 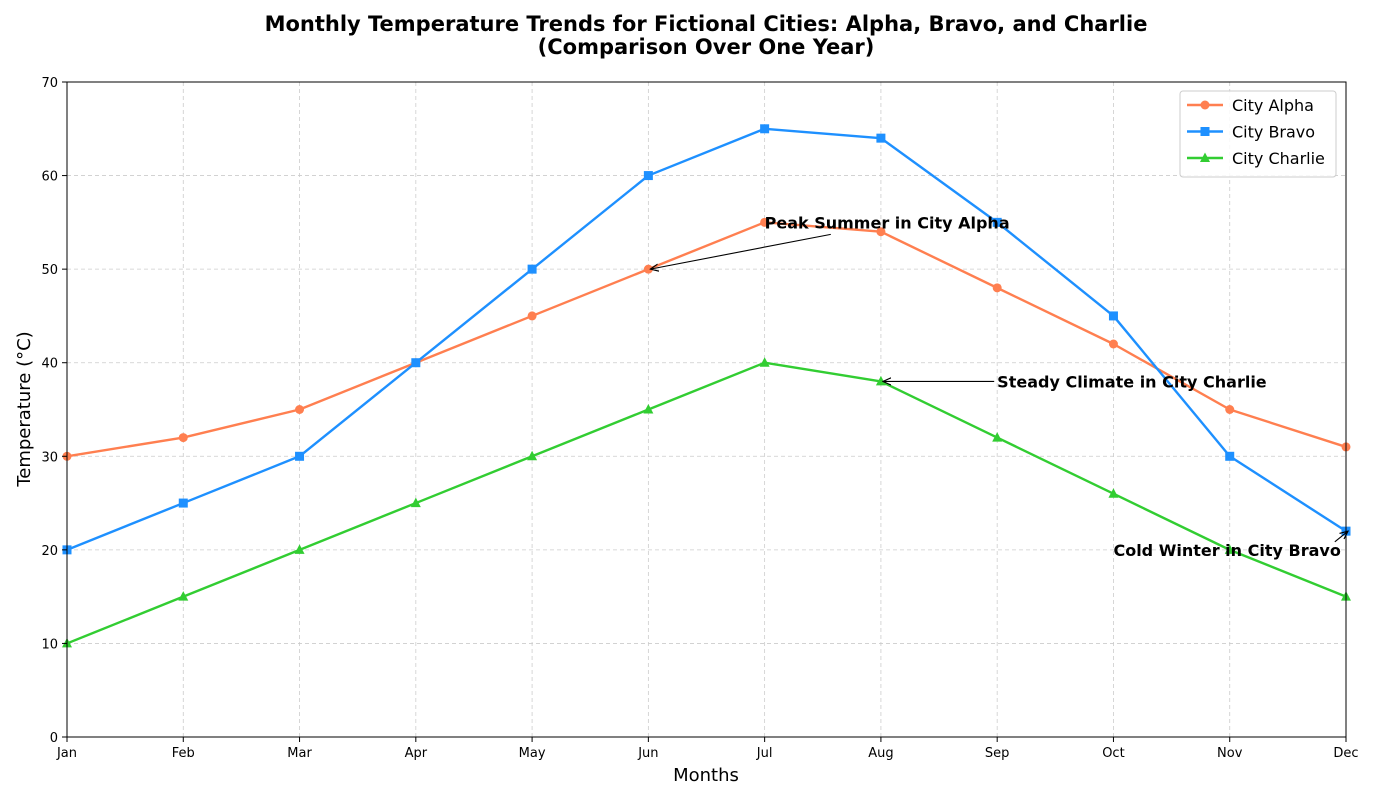 What do you see at coordinates (997, 753) in the screenshot?
I see `x-tick-label: Sep` at bounding box center [997, 753].